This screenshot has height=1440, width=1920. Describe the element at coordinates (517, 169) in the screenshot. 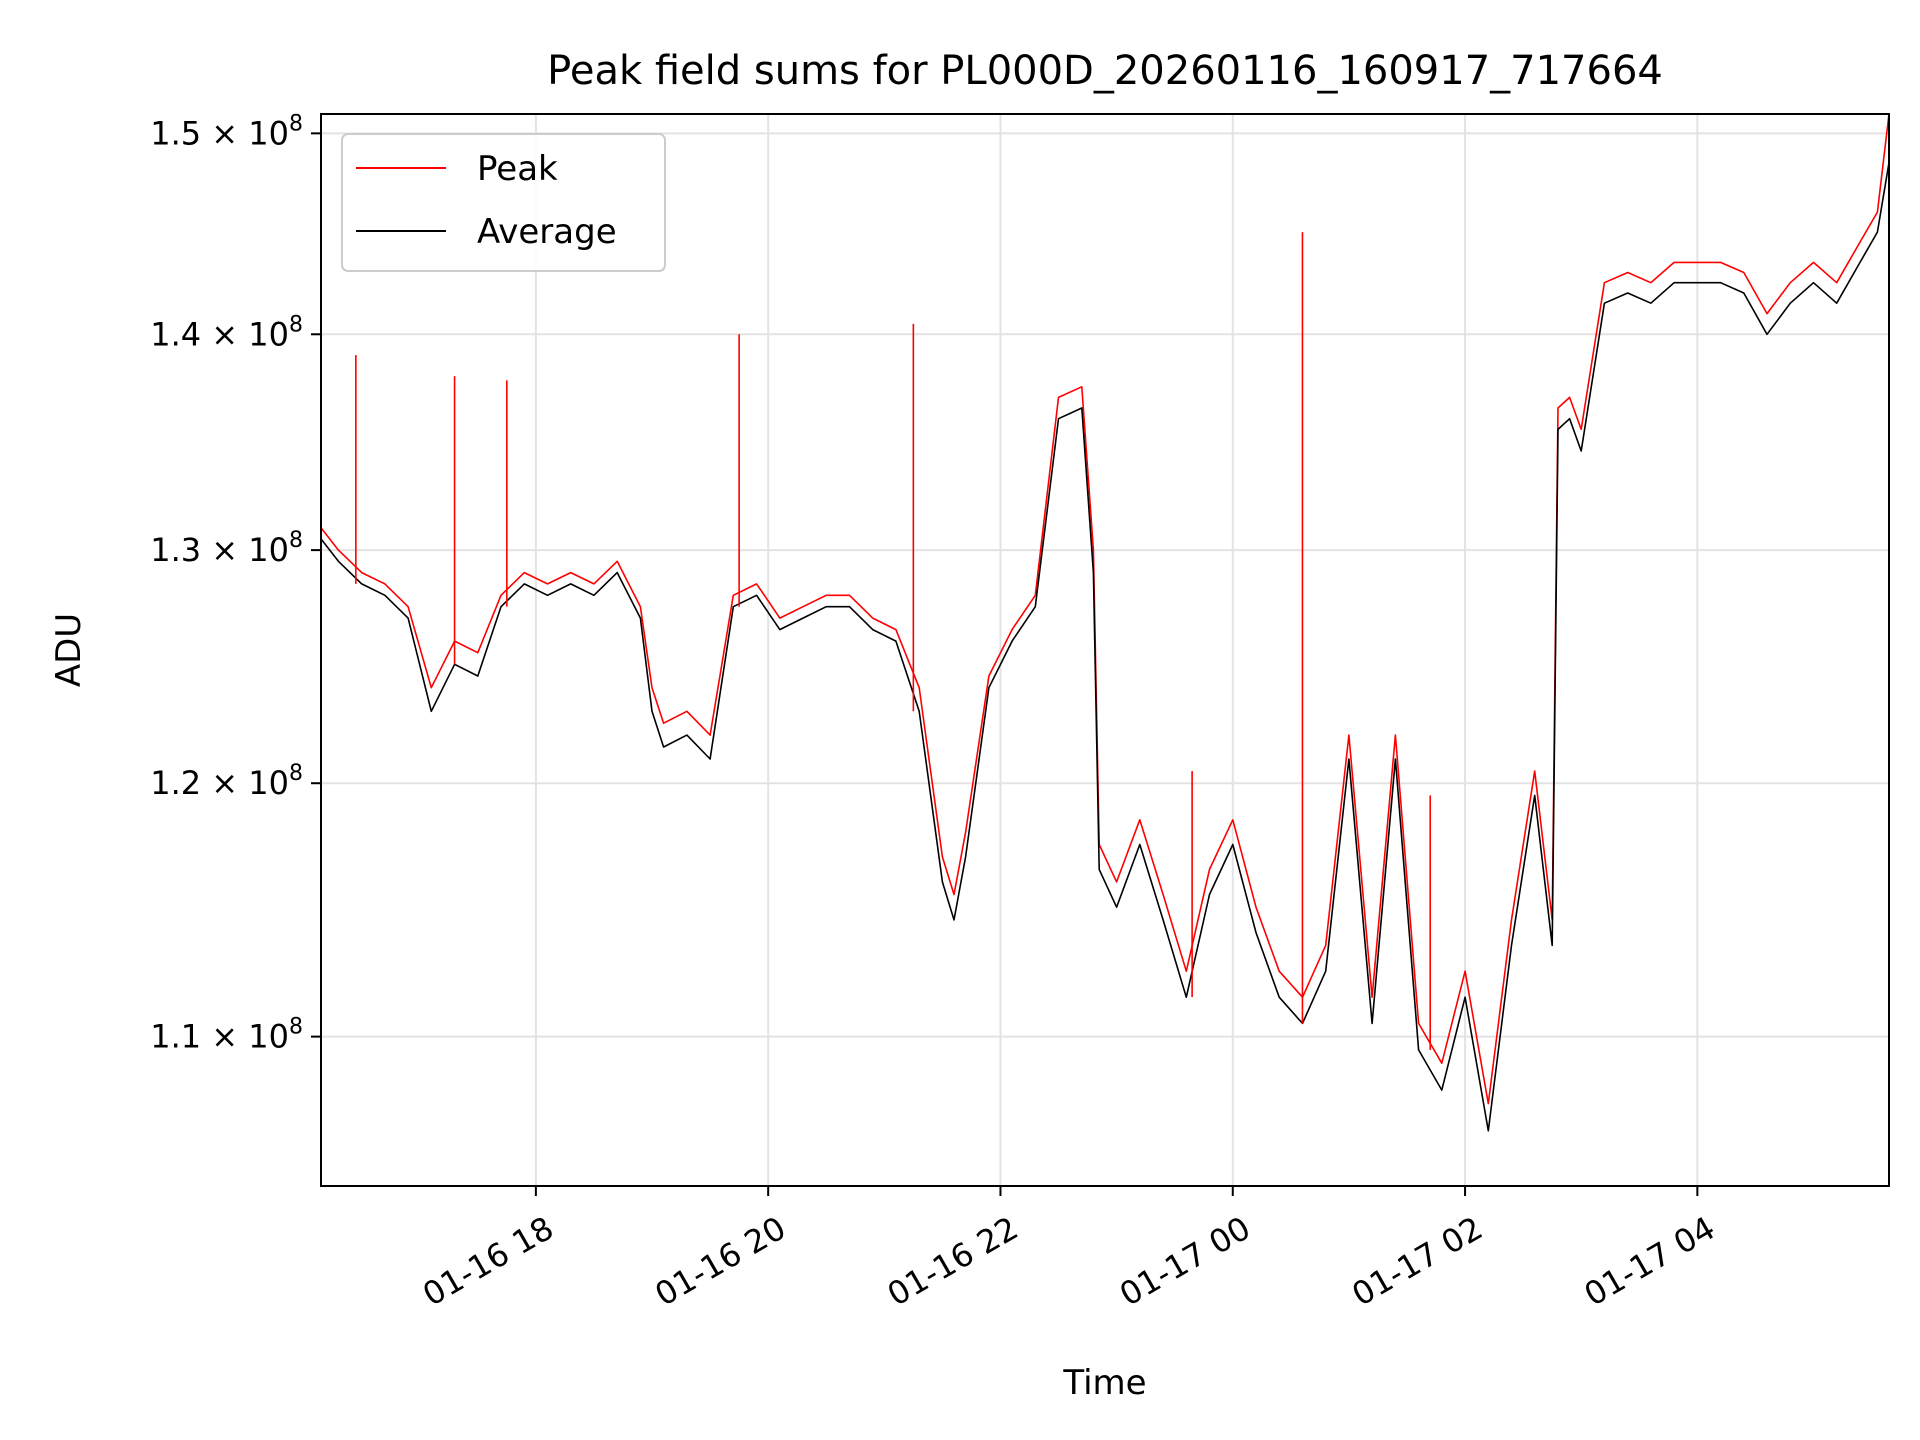

I see `legend-label-peak: Peak` at that location.